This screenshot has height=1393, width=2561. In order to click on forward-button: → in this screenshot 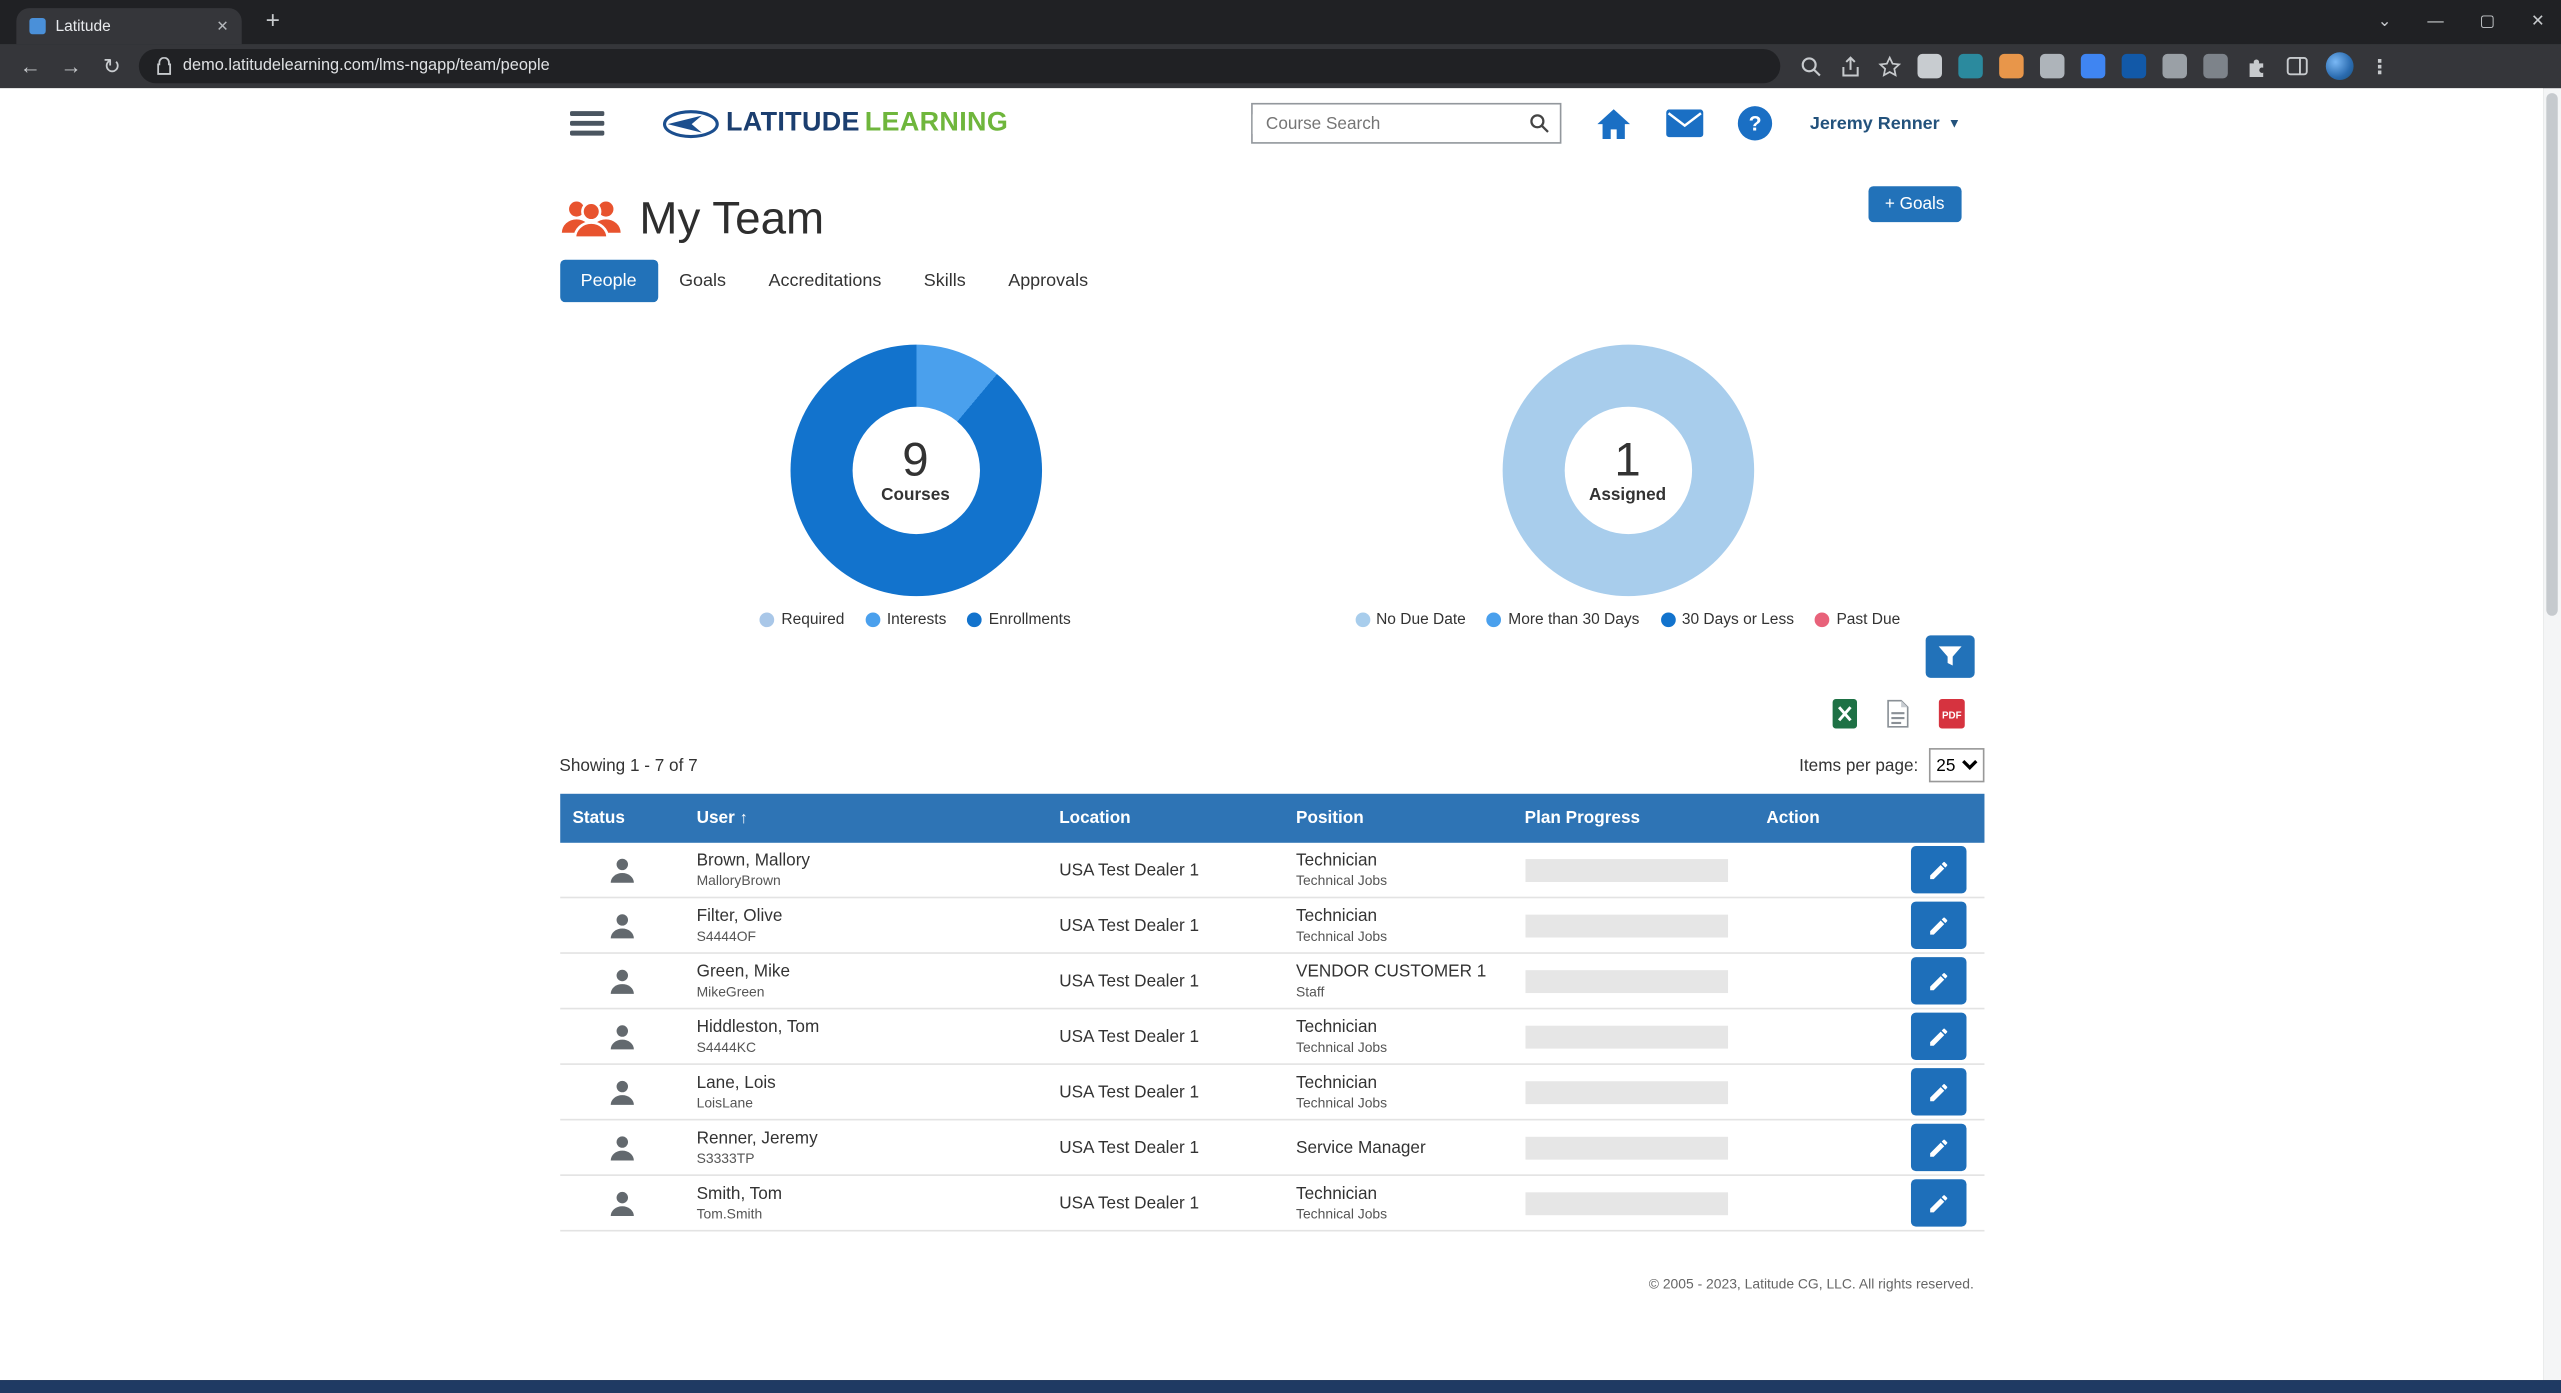, I will do `click(71, 66)`.